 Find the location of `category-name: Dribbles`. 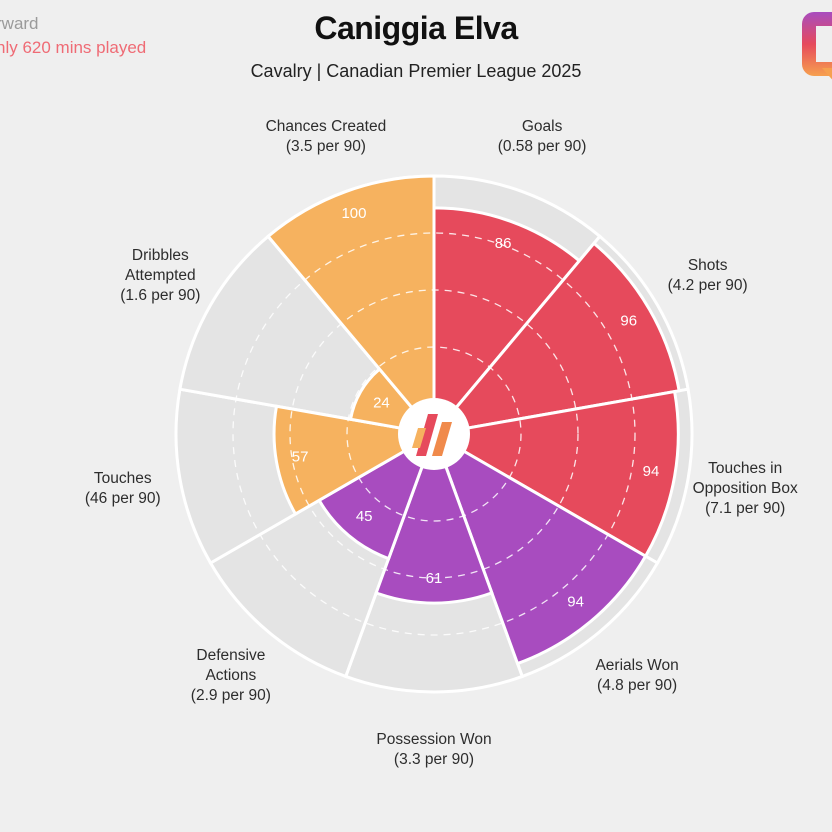

category-name: Dribbles is located at coordinates (160, 255).